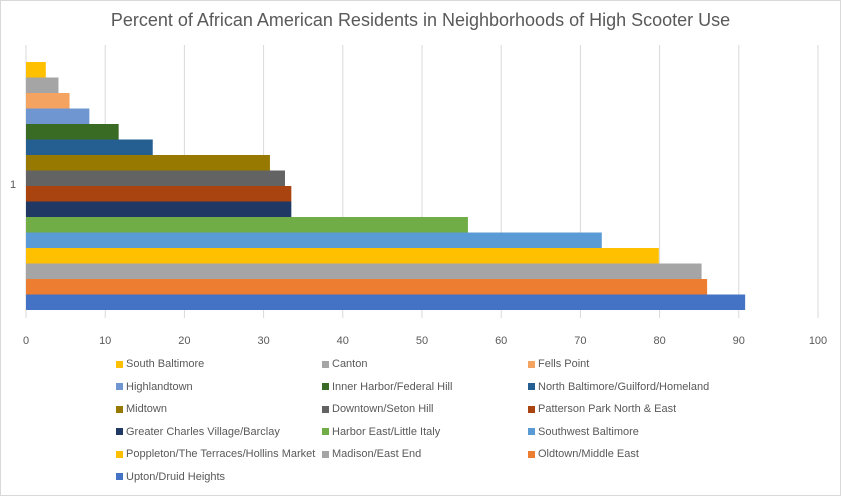 Image resolution: width=841 pixels, height=496 pixels. What do you see at coordinates (165, 364) in the screenshot?
I see `legend-label: South Baltimore` at bounding box center [165, 364].